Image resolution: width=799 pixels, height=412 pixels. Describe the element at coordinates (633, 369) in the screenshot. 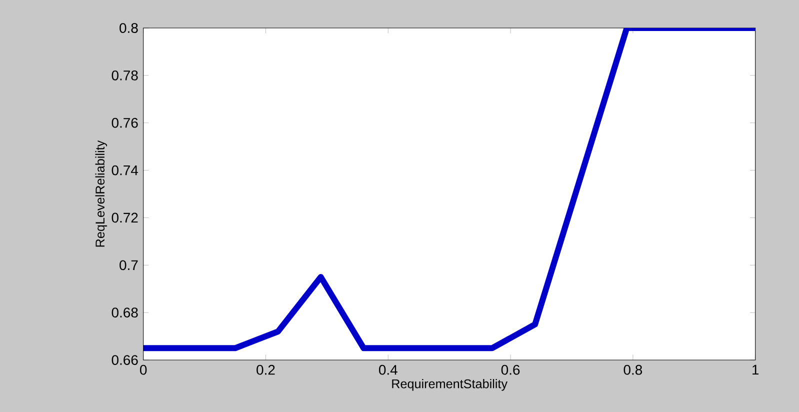

I see `x-tick-label: 0.8` at that location.